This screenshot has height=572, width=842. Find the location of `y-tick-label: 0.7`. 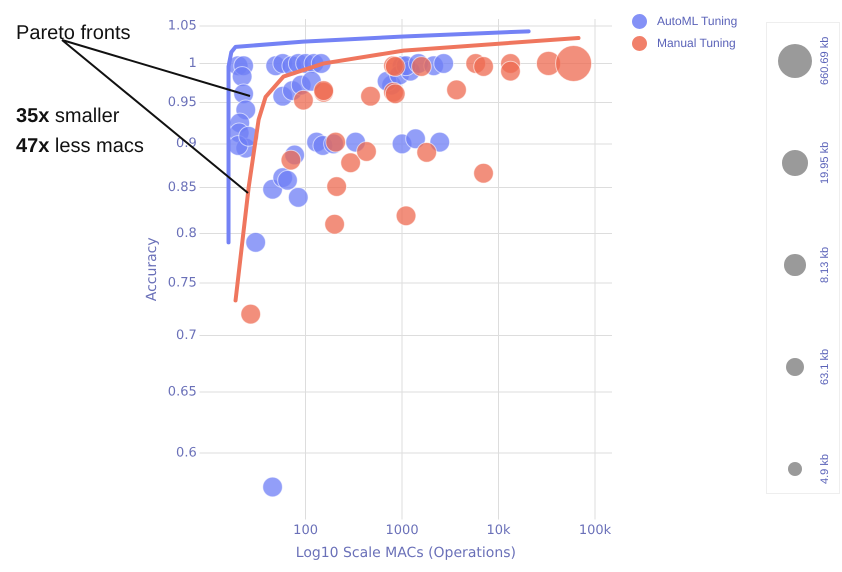

y-tick-label: 0.7 is located at coordinates (186, 335).